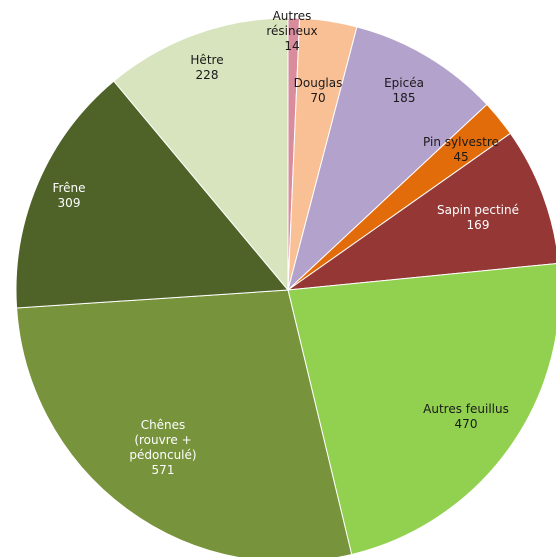 This screenshot has width=556, height=557. What do you see at coordinates (478, 217) in the screenshot?
I see `pie-label-4: Sapin pectiné 169` at bounding box center [478, 217].